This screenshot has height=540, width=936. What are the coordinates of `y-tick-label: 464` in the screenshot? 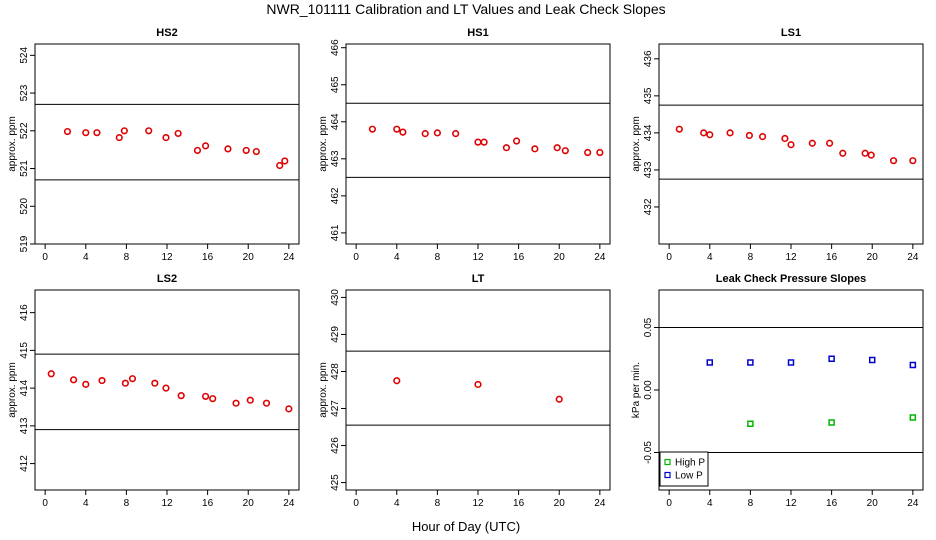 It's located at (335, 121).